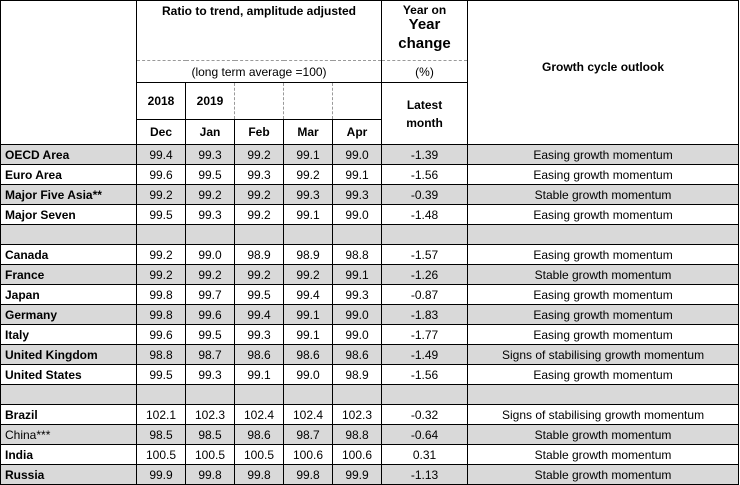 The height and width of the screenshot is (485, 740). I want to click on value-mar: 99.8, so click(308, 474).